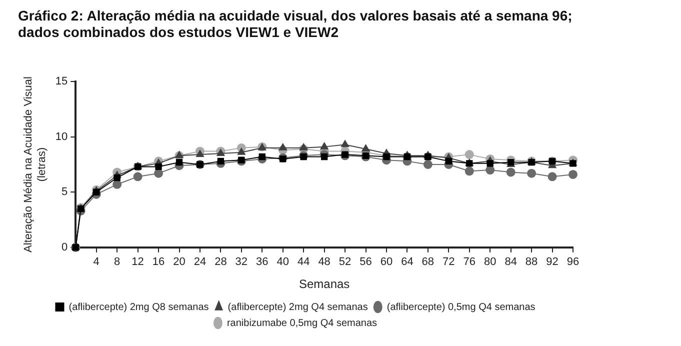  I want to click on x-tick-label: 88, so click(531, 262).